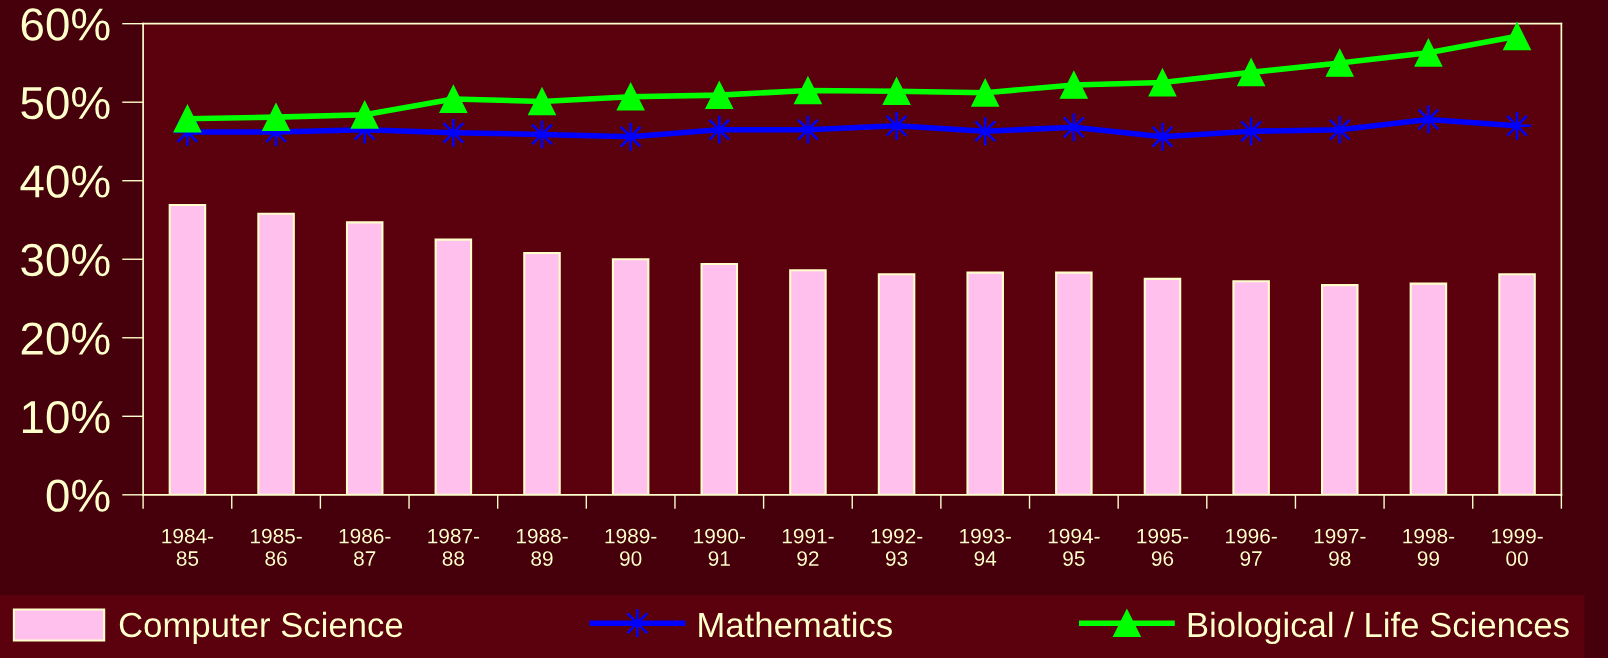 The image size is (1608, 658). I want to click on legend-label: Computer Science, so click(261, 628).